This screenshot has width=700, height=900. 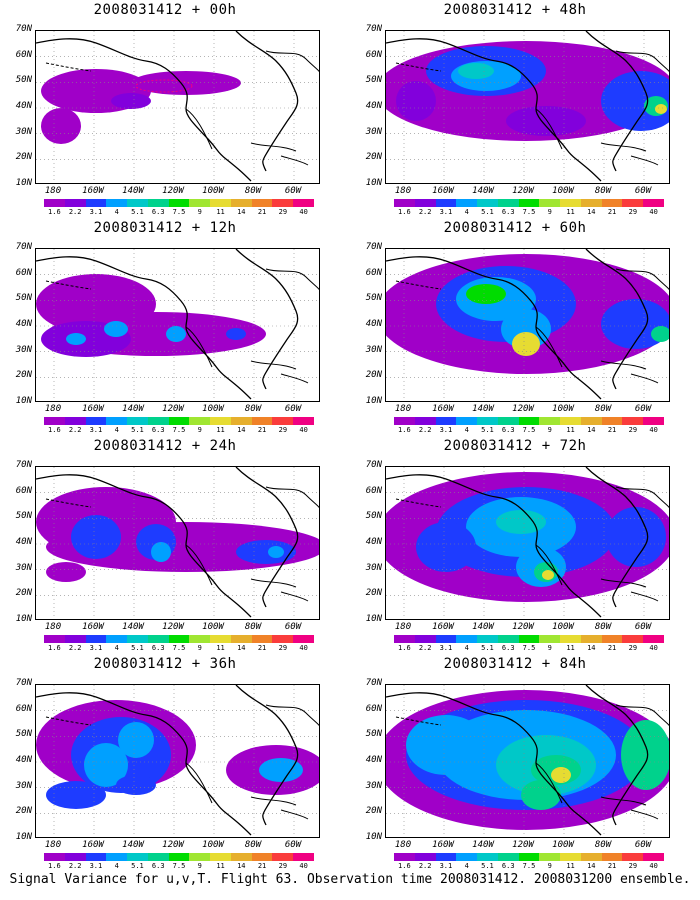 I want to click on panel-title: 2008031412 + 00h, so click(x=165, y=10).